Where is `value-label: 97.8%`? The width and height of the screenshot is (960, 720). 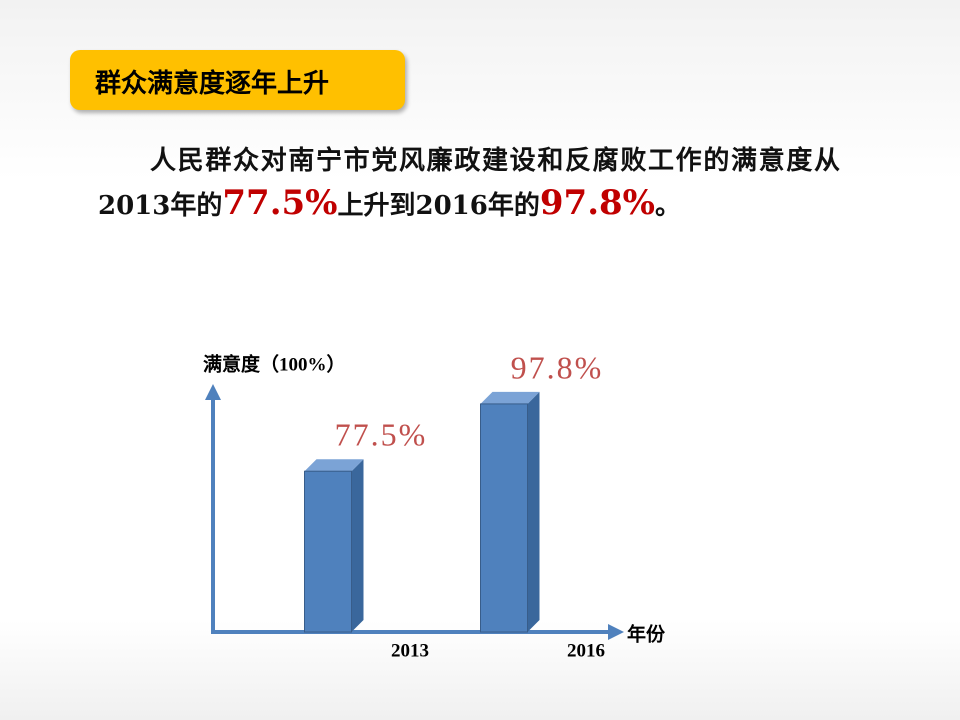
value-label: 97.8% is located at coordinates (557, 367).